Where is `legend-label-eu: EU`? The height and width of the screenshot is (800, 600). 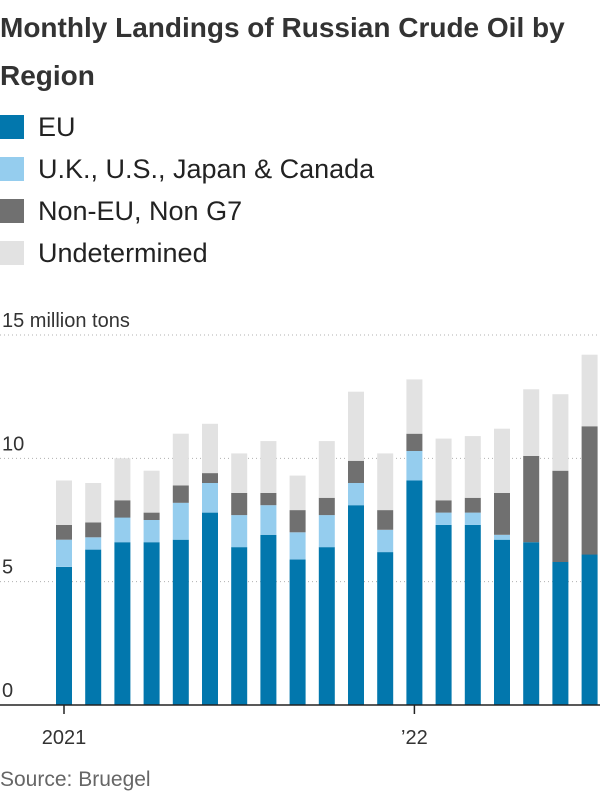 legend-label-eu: EU is located at coordinates (57, 127).